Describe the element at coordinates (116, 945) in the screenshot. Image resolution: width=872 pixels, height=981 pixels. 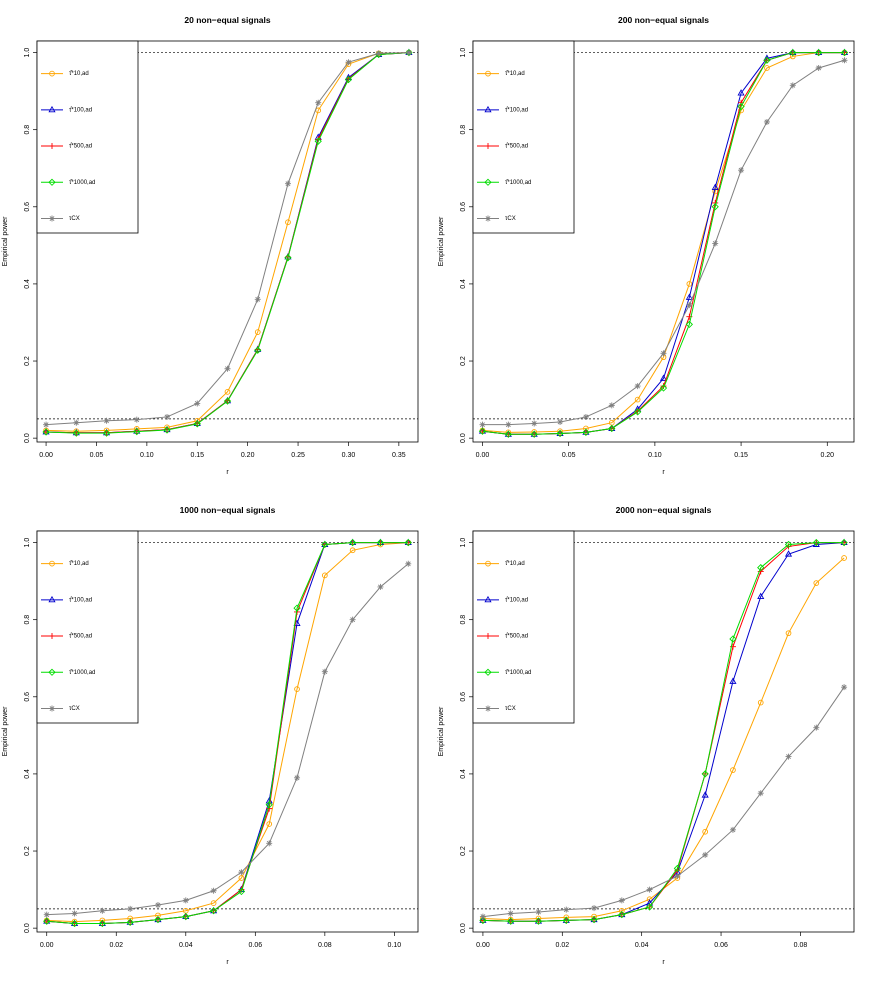
I see `x-tick-label: 0.02` at that location.